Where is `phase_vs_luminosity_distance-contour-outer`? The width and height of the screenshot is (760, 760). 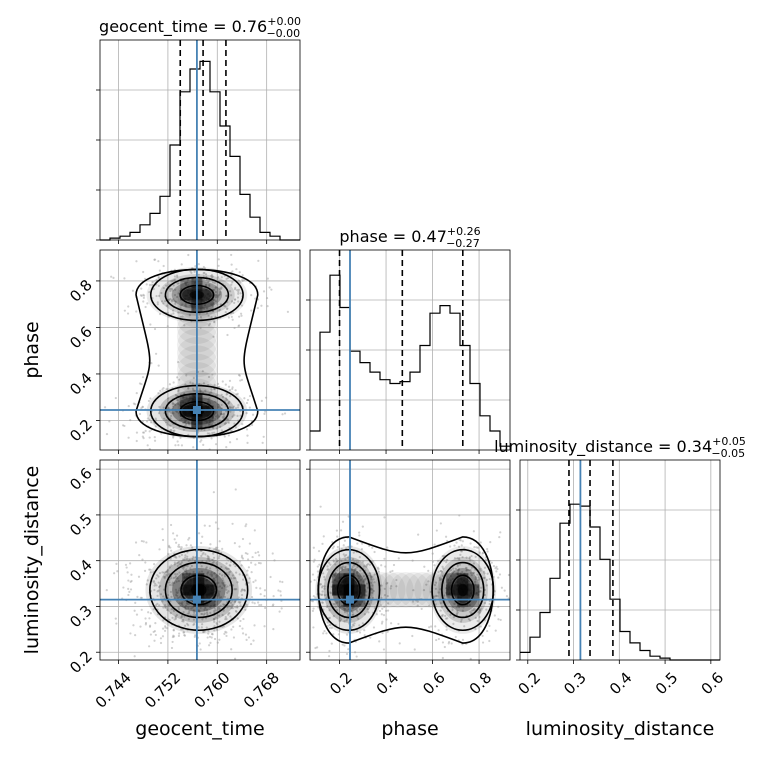
phase_vs_luminosity_distance-contour-outer is located at coordinates (405, 590).